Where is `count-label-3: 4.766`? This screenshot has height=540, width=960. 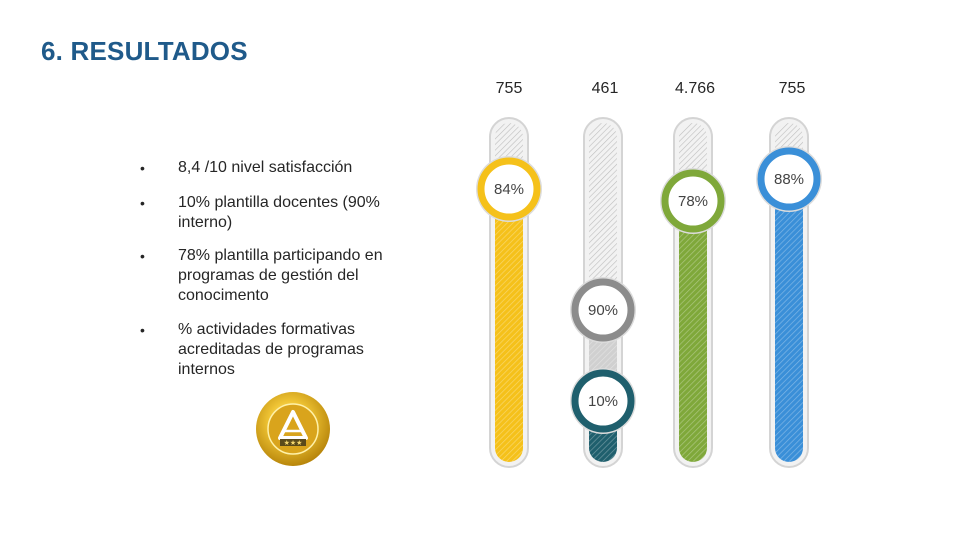 count-label-3: 4.766 is located at coordinates (695, 88).